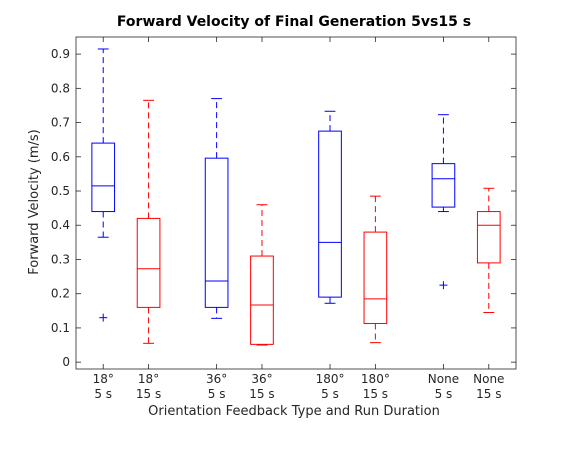 This screenshot has height=450, width=570. I want to click on y-tick-label: 0.2, so click(60, 294).